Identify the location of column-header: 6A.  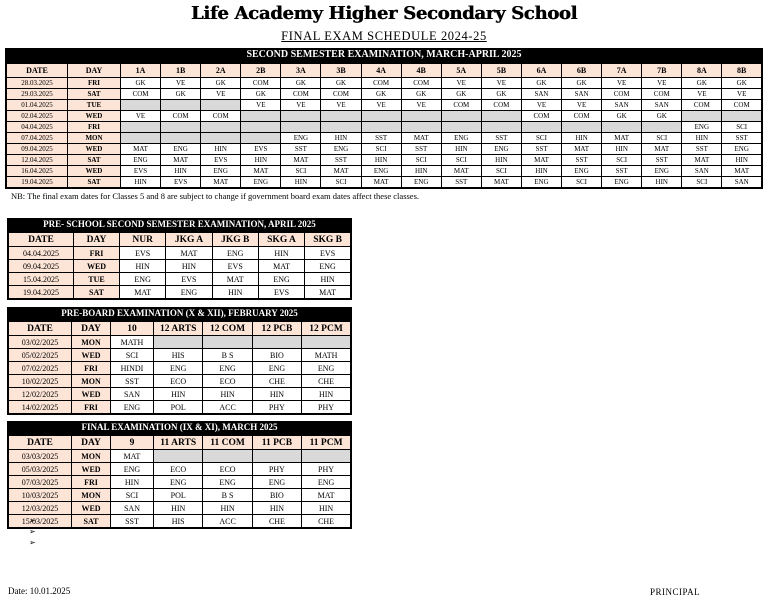
(541, 70).